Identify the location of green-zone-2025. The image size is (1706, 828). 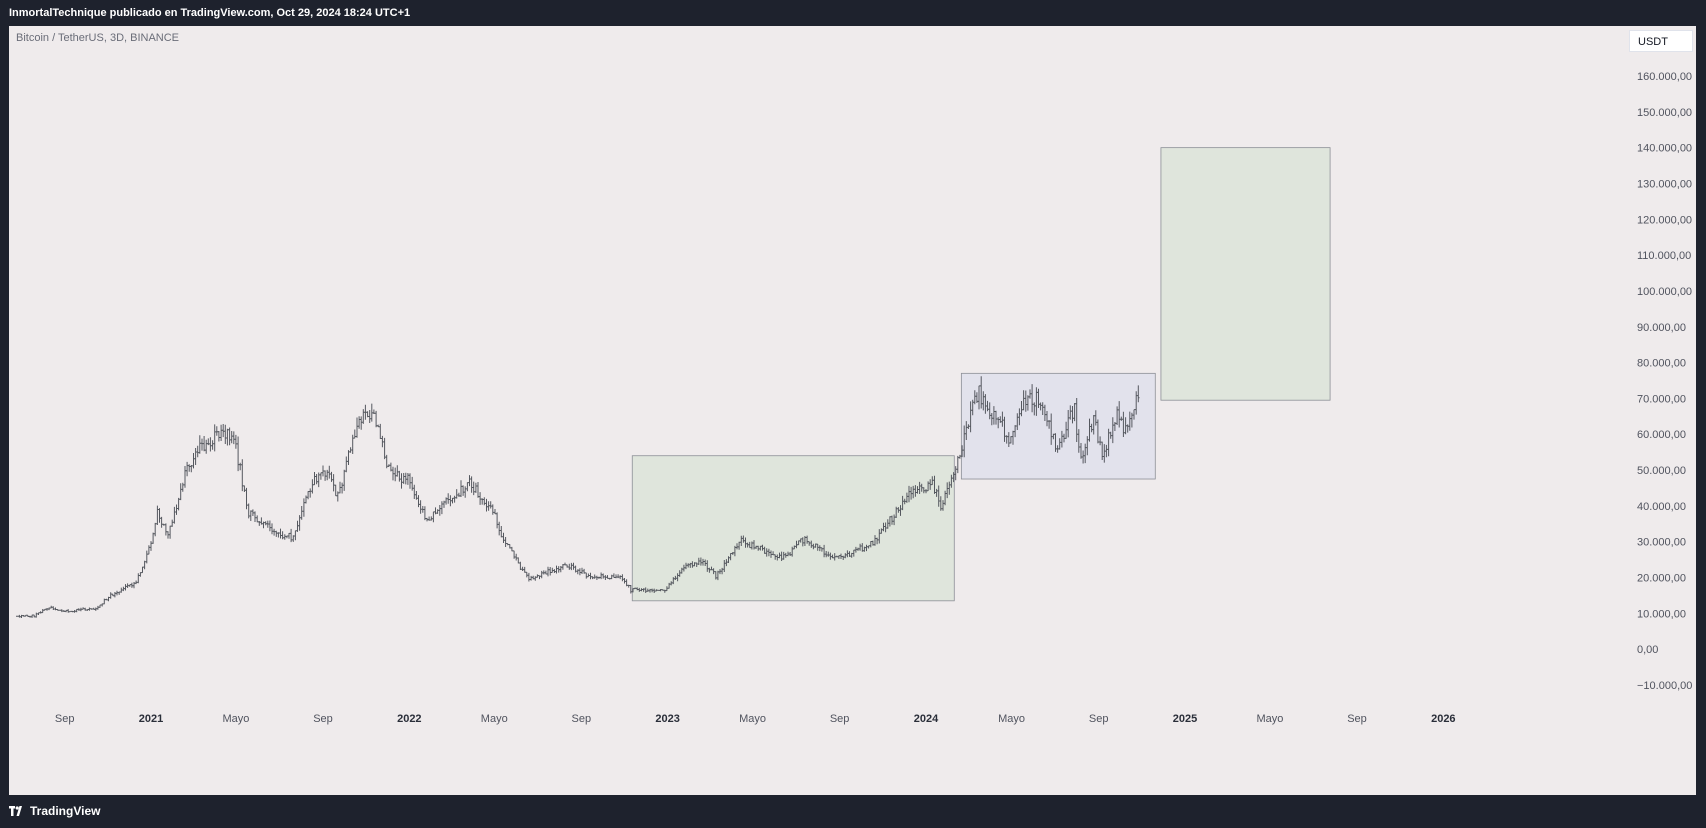
(1245, 274).